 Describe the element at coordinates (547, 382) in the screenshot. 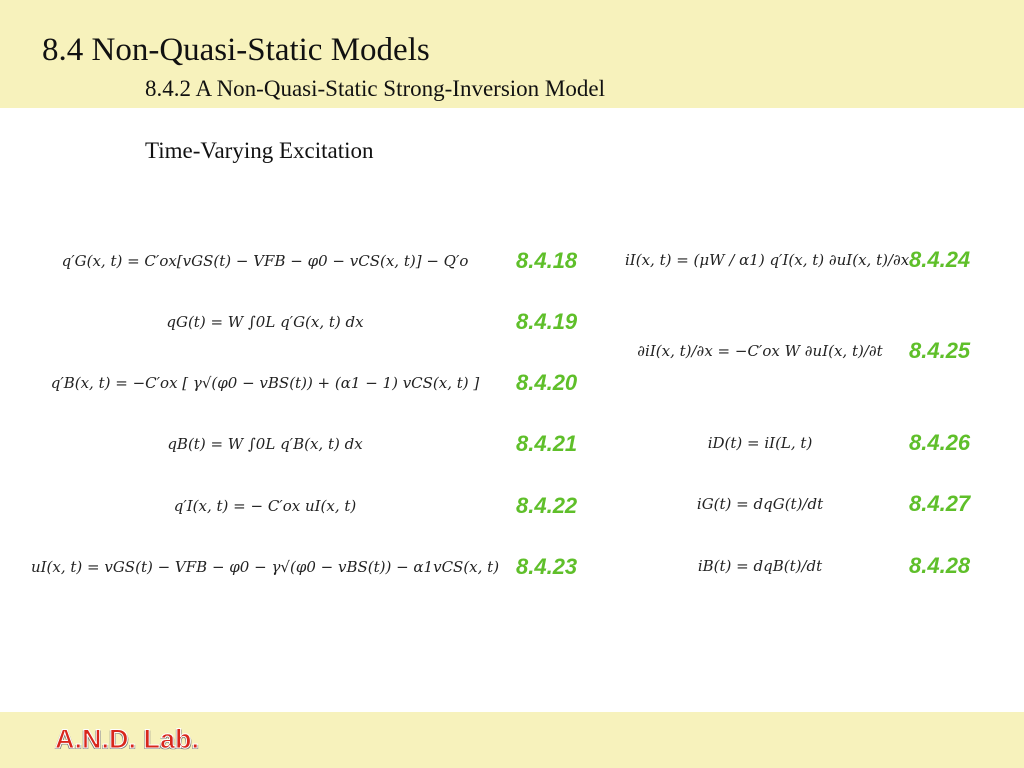

I see `equation-number: 8.4.20` at that location.